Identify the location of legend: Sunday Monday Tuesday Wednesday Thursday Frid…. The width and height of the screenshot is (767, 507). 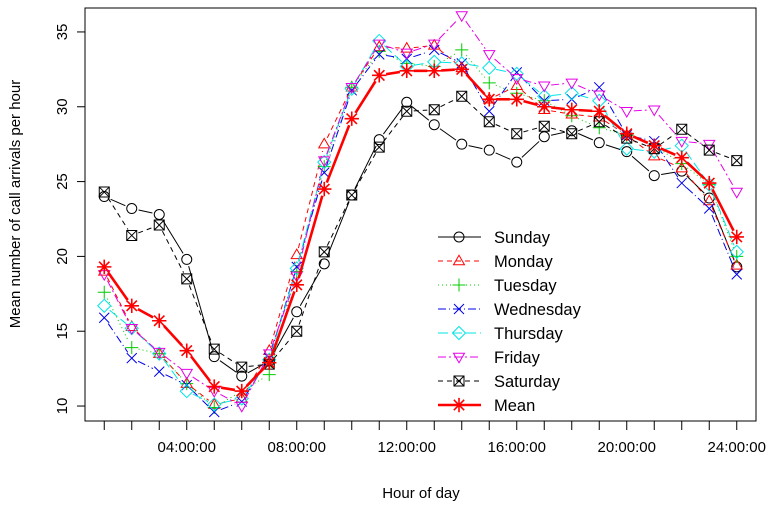
(510, 322).